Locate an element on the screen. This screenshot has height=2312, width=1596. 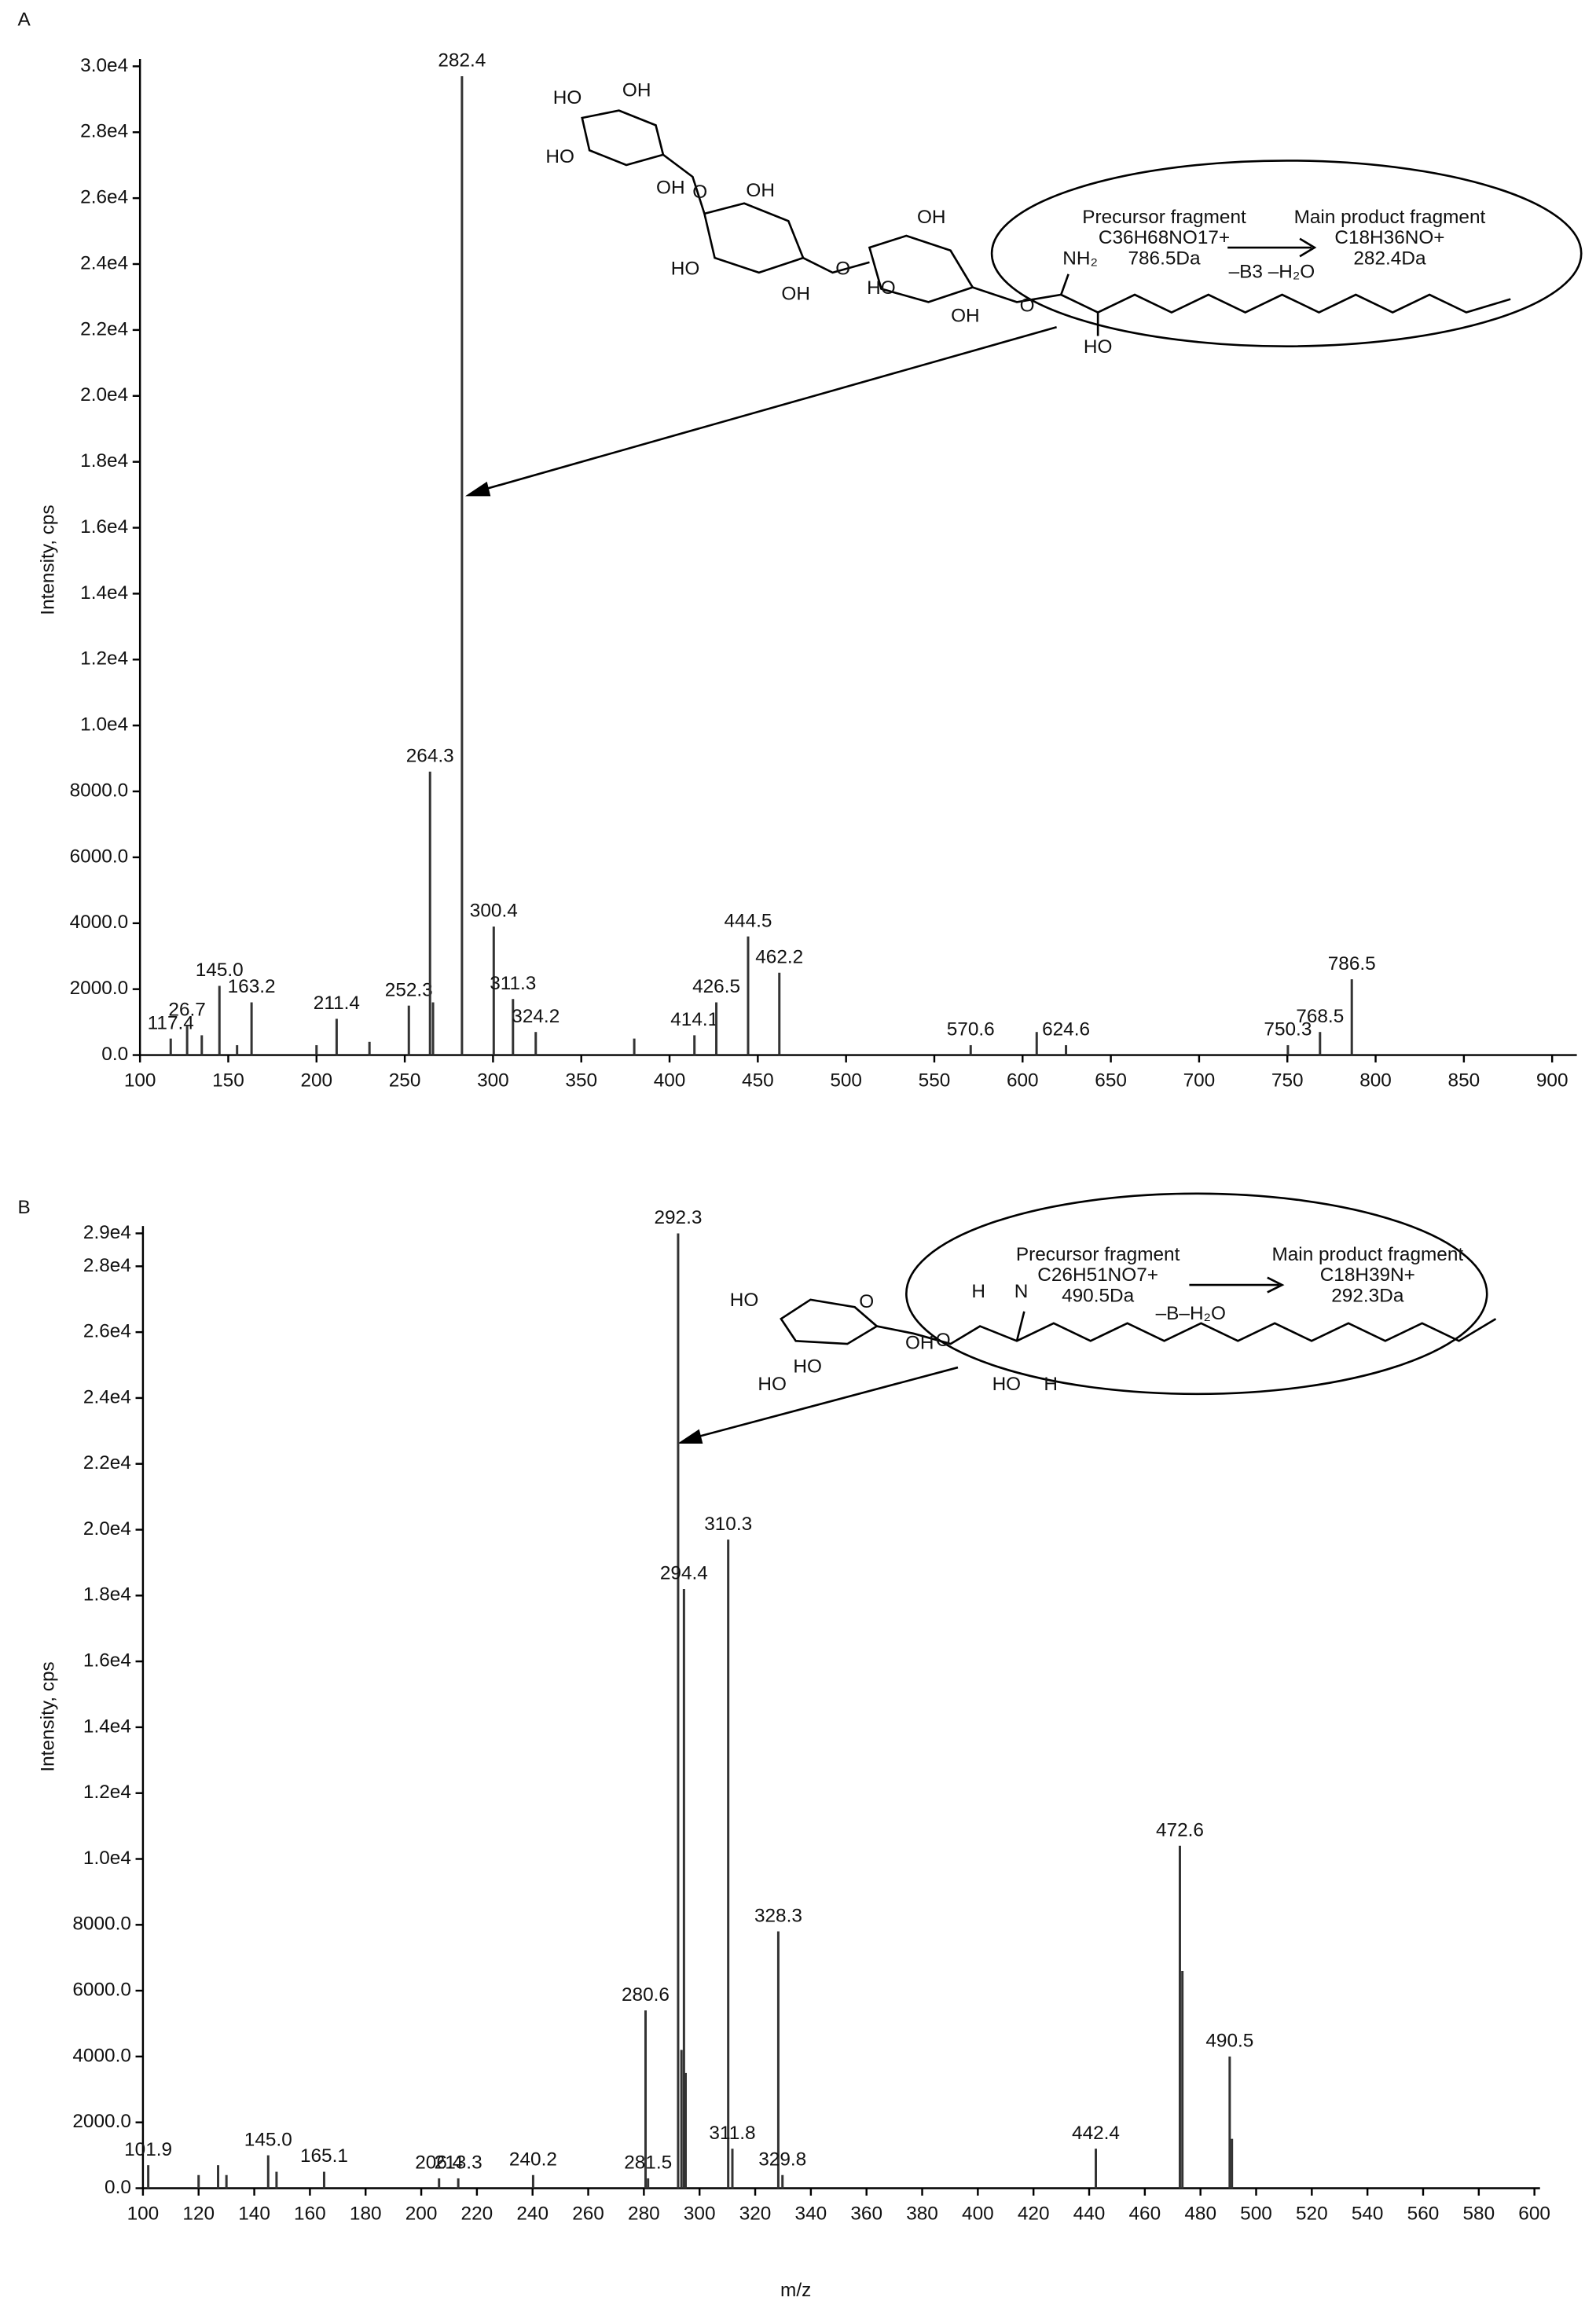
peak-label: 442.4 is located at coordinates (1096, 2134).